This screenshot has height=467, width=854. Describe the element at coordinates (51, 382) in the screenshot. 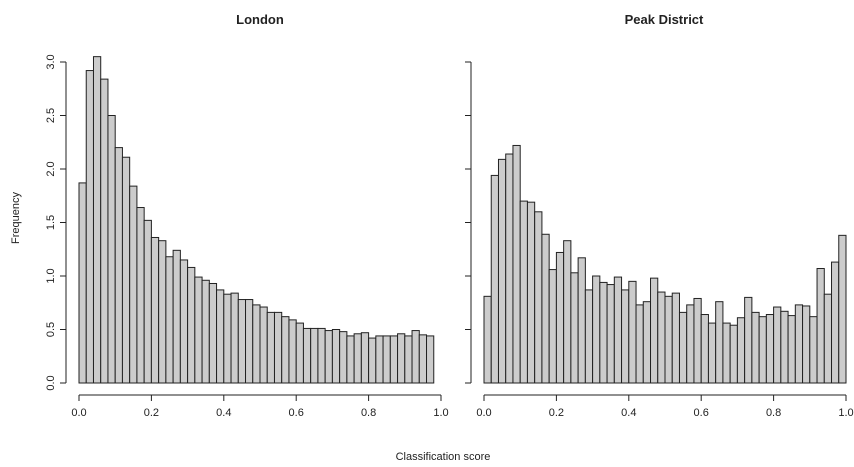

I see `y-tick-label: 0.0` at that location.